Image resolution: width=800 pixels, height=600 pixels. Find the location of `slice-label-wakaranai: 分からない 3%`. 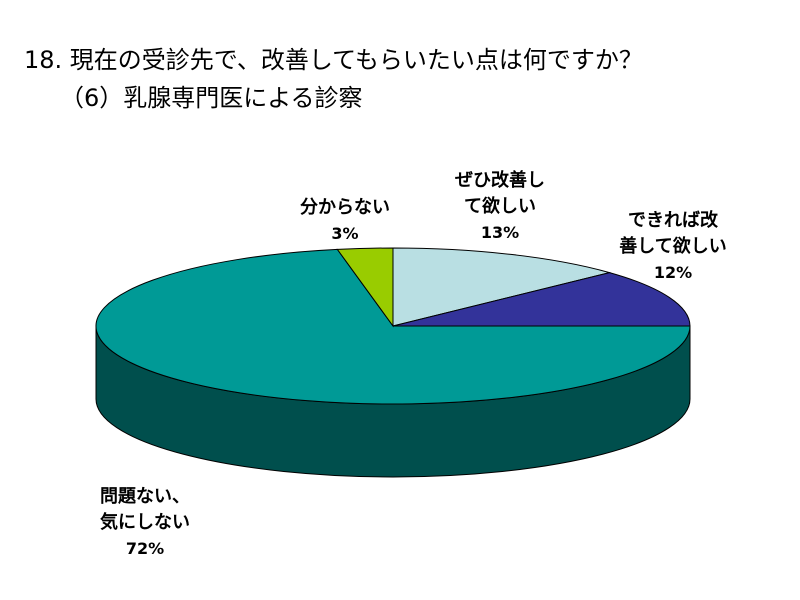

slice-label-wakaranai: 分からない 3% is located at coordinates (345, 220).